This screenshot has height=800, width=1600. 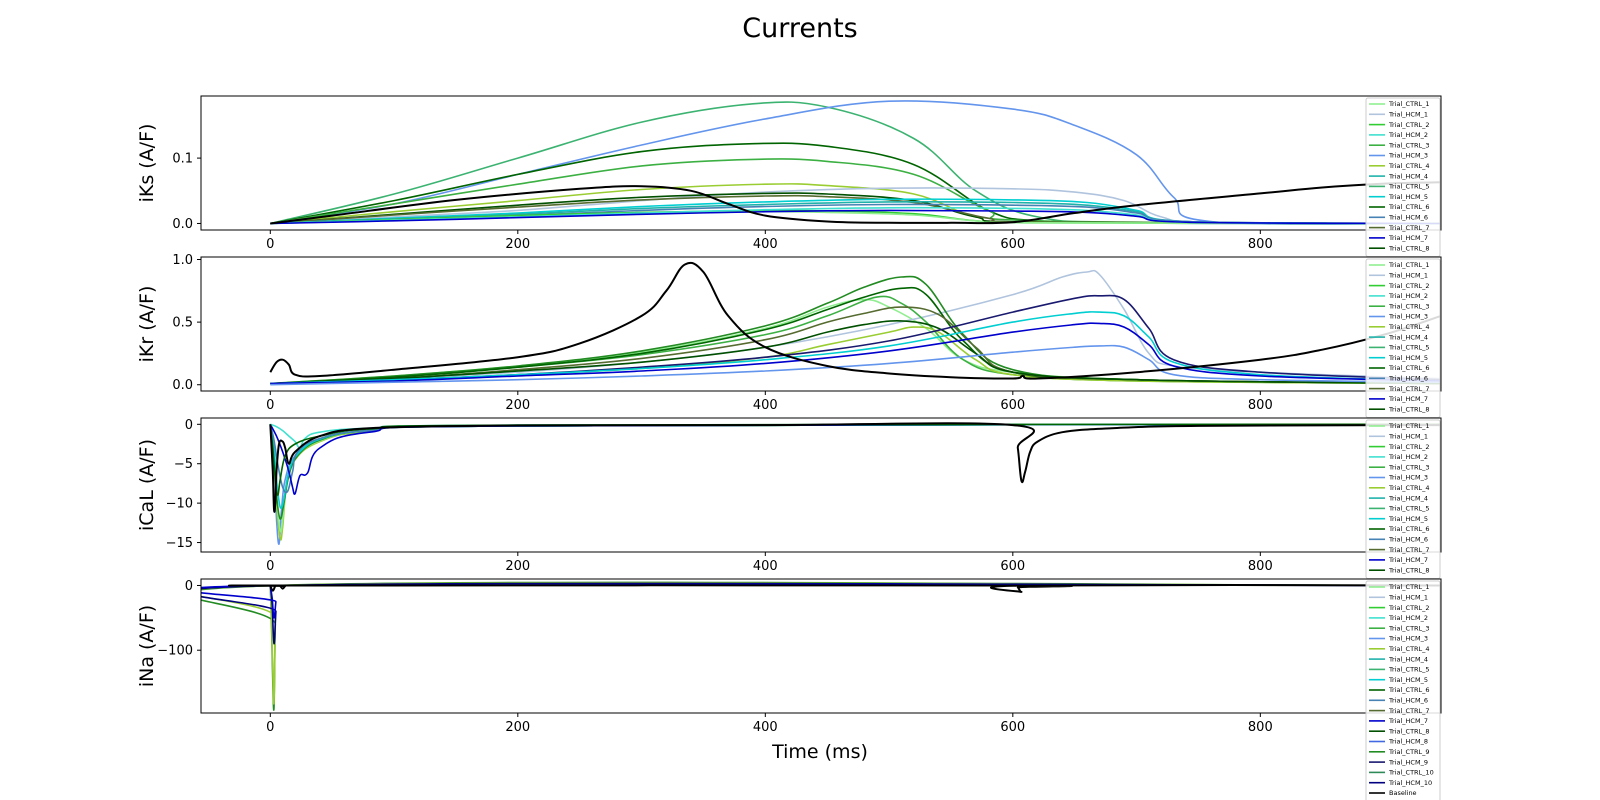 I want to click on figure-title: Currents, so click(x=799, y=28).